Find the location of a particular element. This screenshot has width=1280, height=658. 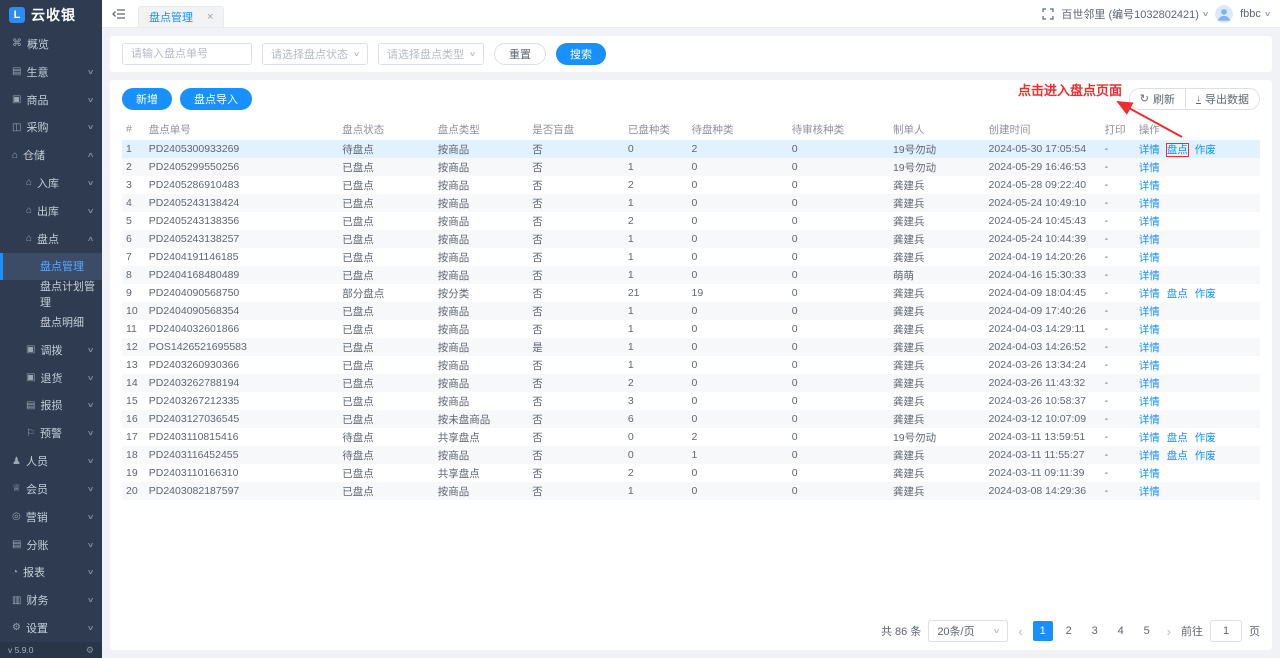

cell-order_no: PD2403260930366 is located at coordinates (194, 365).